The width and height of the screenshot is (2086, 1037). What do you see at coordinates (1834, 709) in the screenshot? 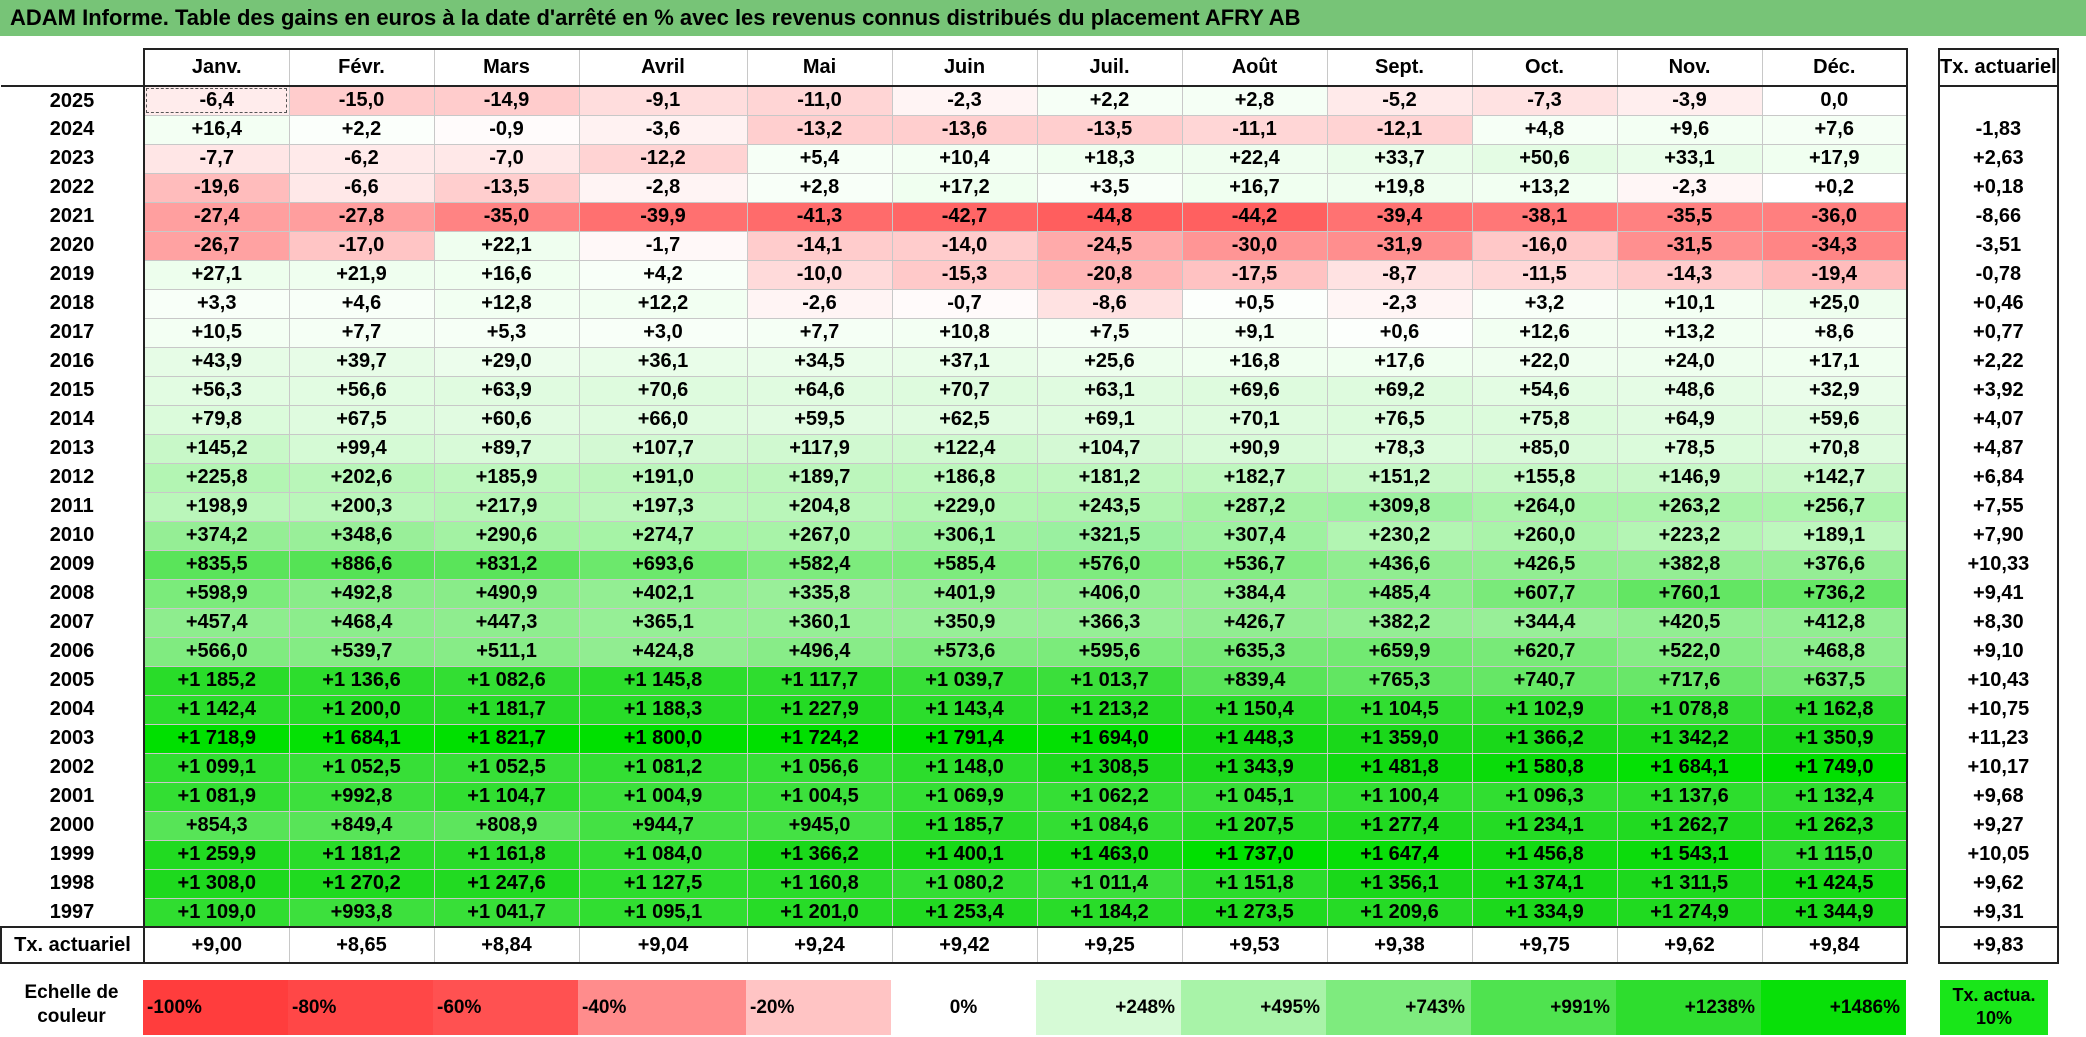
I see `value-cell: +1 162,8` at bounding box center [1834, 709].